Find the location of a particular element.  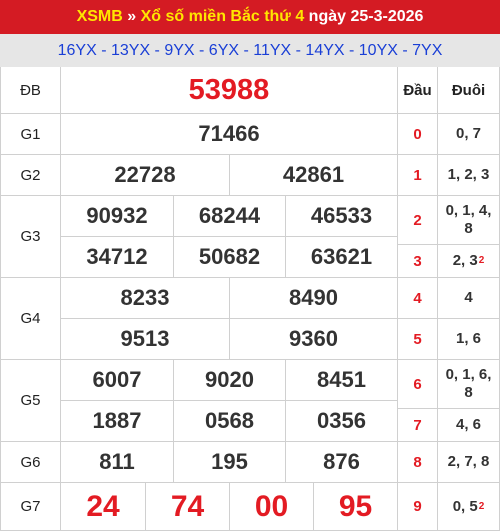

dau-digit: 6 is located at coordinates (418, 384).